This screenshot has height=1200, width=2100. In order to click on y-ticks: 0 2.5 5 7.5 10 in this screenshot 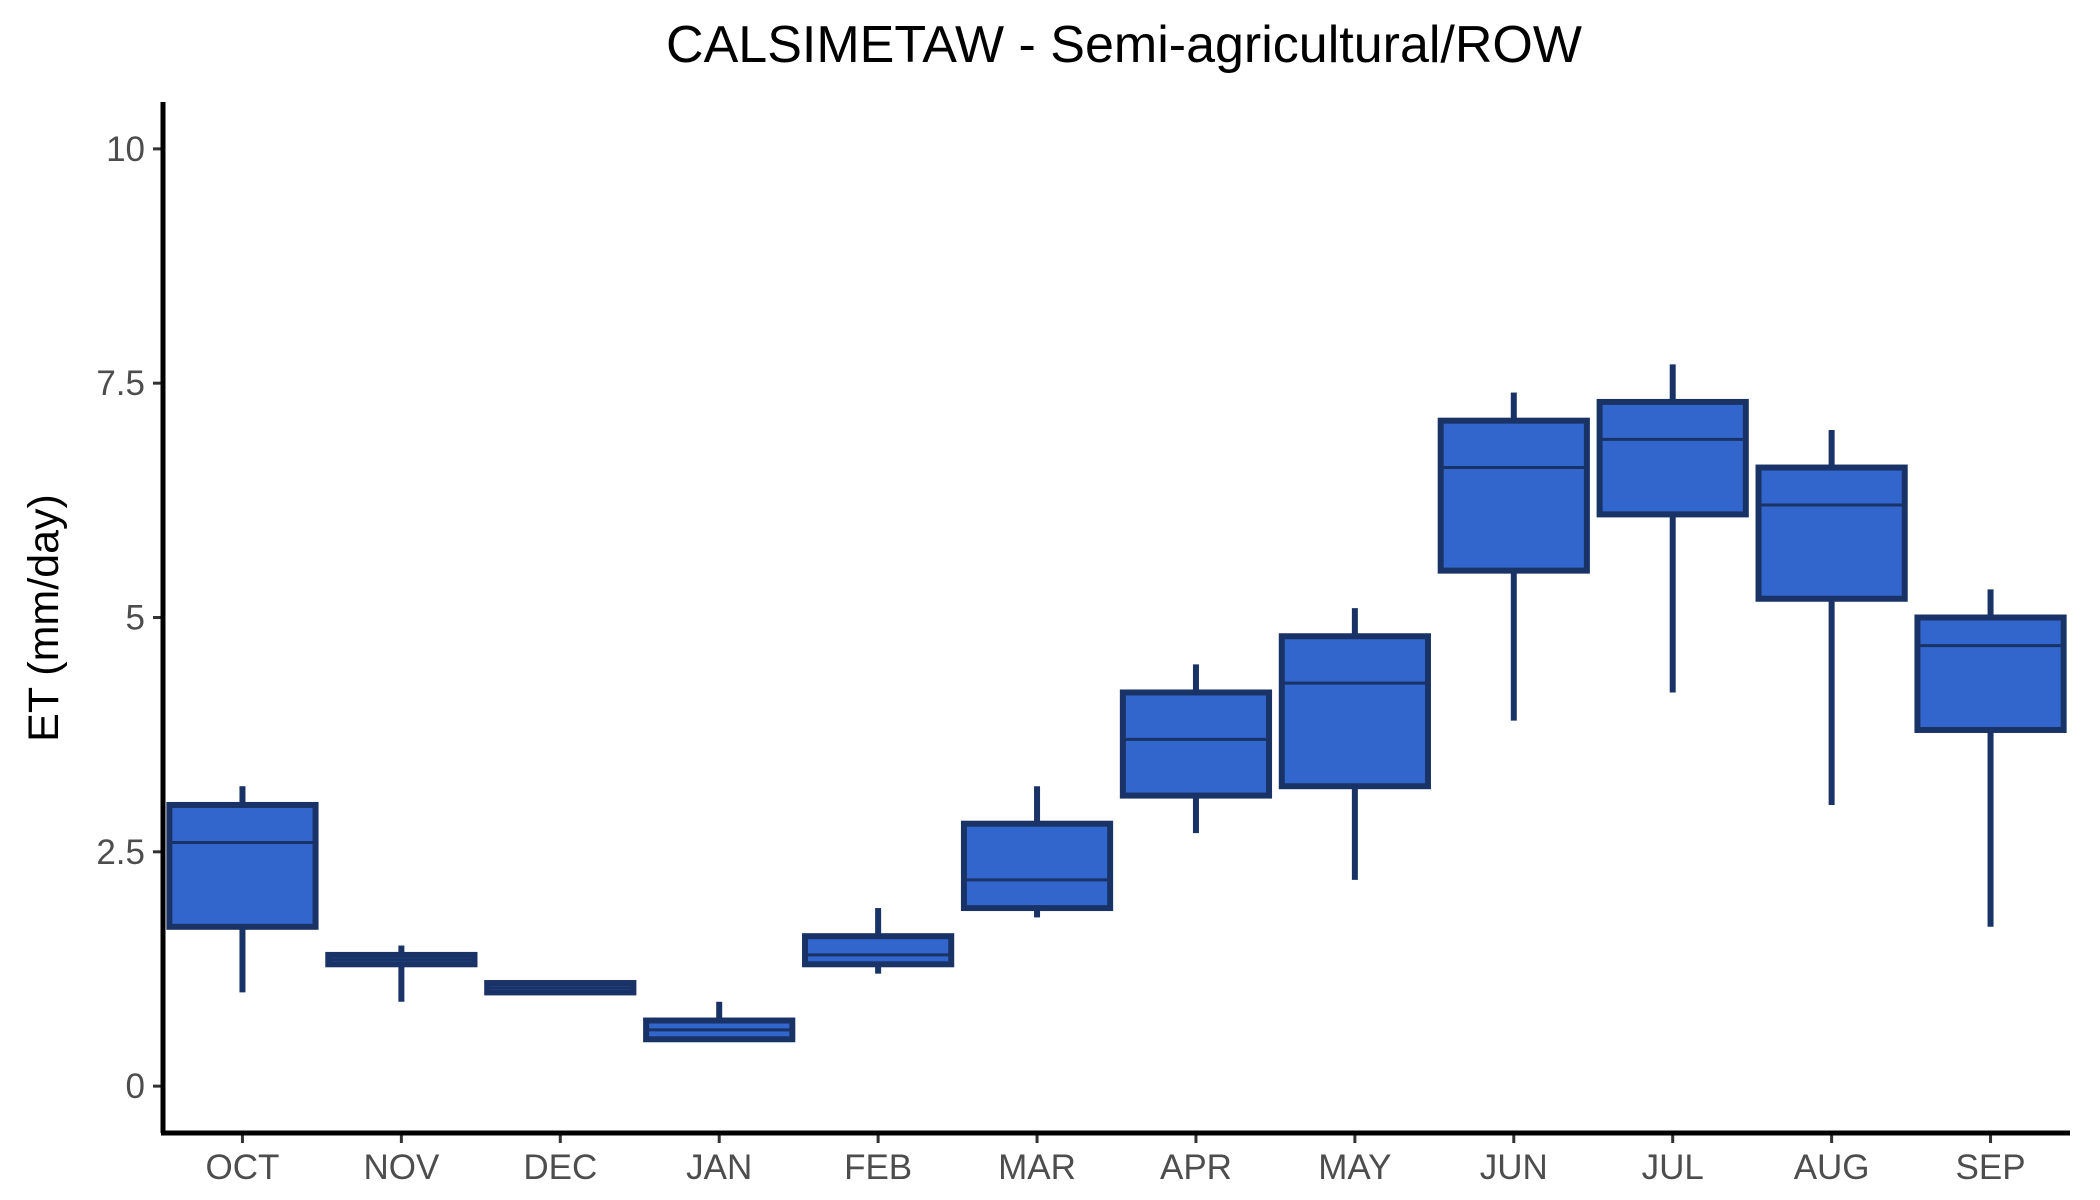, I will do `click(129, 618)`.